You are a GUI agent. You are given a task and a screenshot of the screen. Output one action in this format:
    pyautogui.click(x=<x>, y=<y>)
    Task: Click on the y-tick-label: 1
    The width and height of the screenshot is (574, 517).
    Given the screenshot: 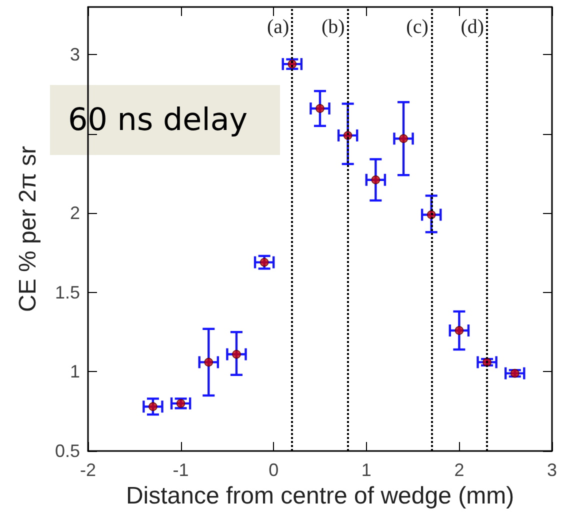 What is the action you would take?
    pyautogui.click(x=75, y=372)
    